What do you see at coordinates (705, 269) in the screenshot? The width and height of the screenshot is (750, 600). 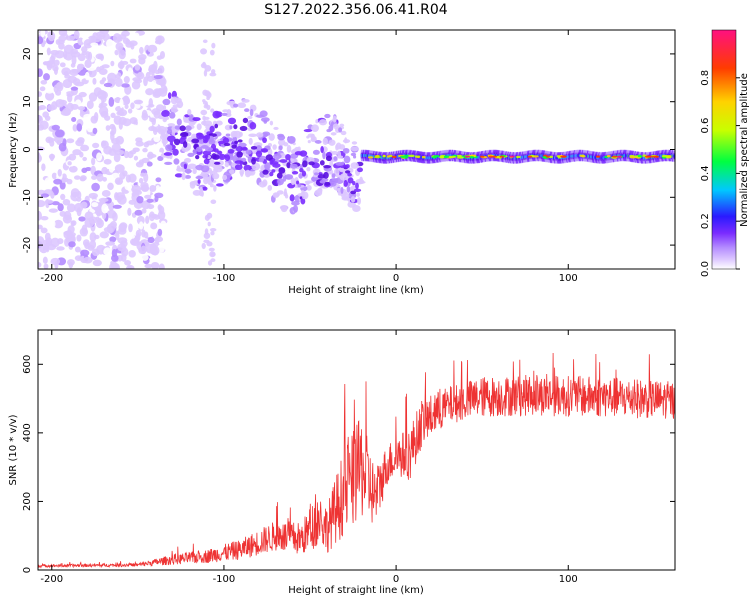 I see `colorbar-tick-label: 0.0` at bounding box center [705, 269].